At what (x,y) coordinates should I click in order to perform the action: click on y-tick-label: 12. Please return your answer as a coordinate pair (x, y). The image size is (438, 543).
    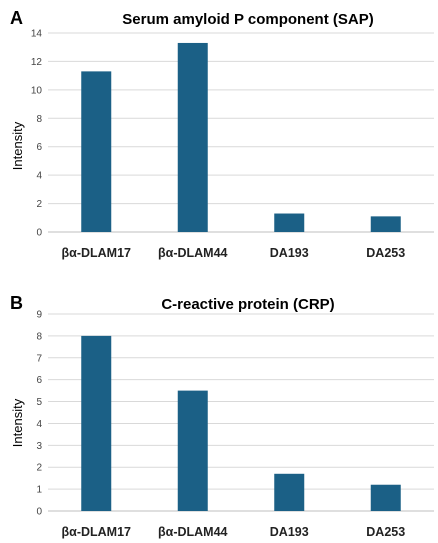
    Looking at the image, I should click on (37, 62).